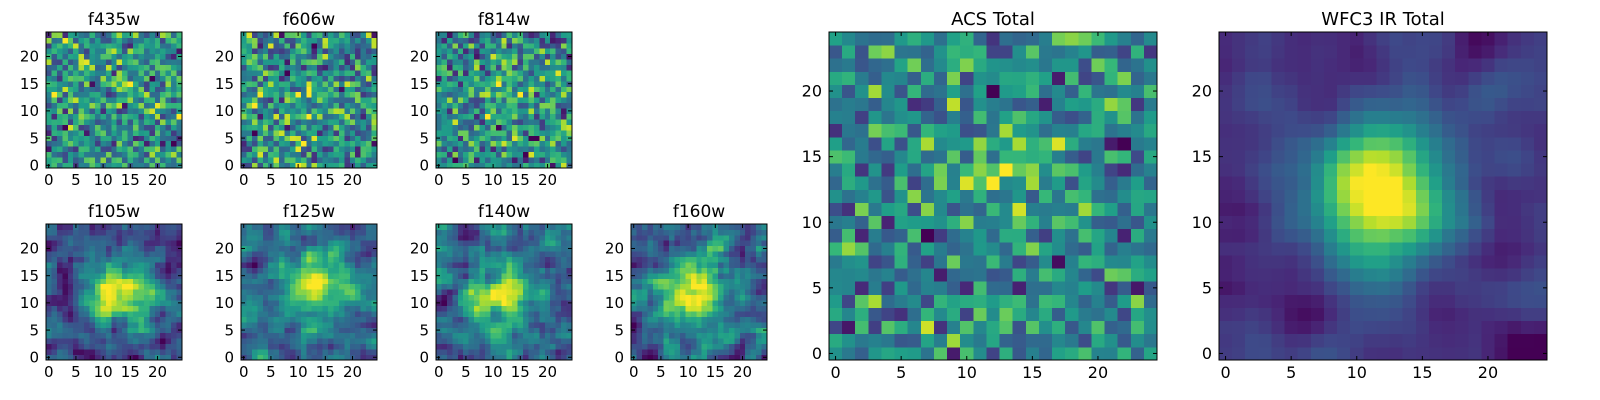 The height and width of the screenshot is (400, 1600). What do you see at coordinates (614, 303) in the screenshot?
I see `y-tick-label: 10` at bounding box center [614, 303].